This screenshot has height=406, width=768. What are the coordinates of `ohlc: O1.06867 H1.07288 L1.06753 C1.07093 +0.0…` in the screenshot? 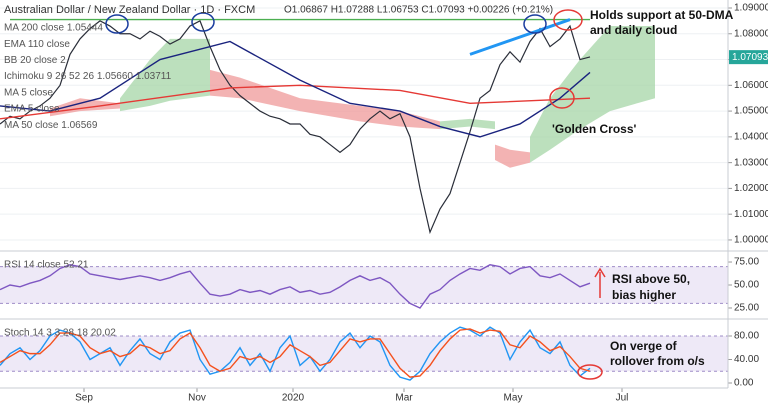 It's located at (418, 10).